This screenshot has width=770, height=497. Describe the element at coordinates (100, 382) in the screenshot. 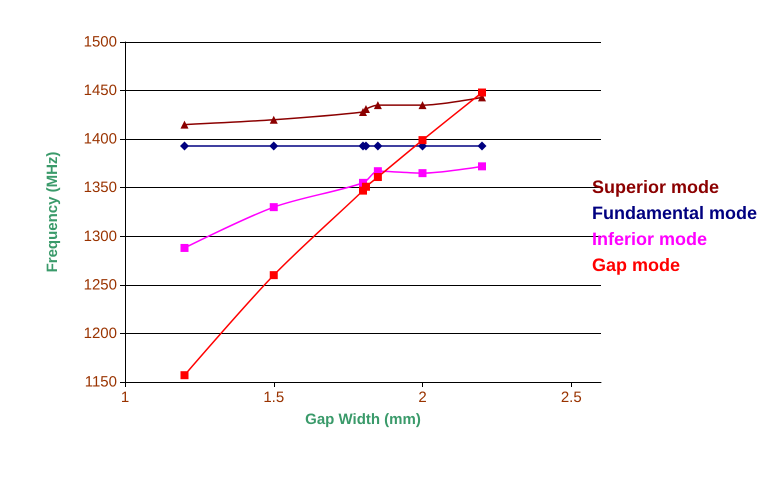

I see `y-tick-label: 1150` at that location.